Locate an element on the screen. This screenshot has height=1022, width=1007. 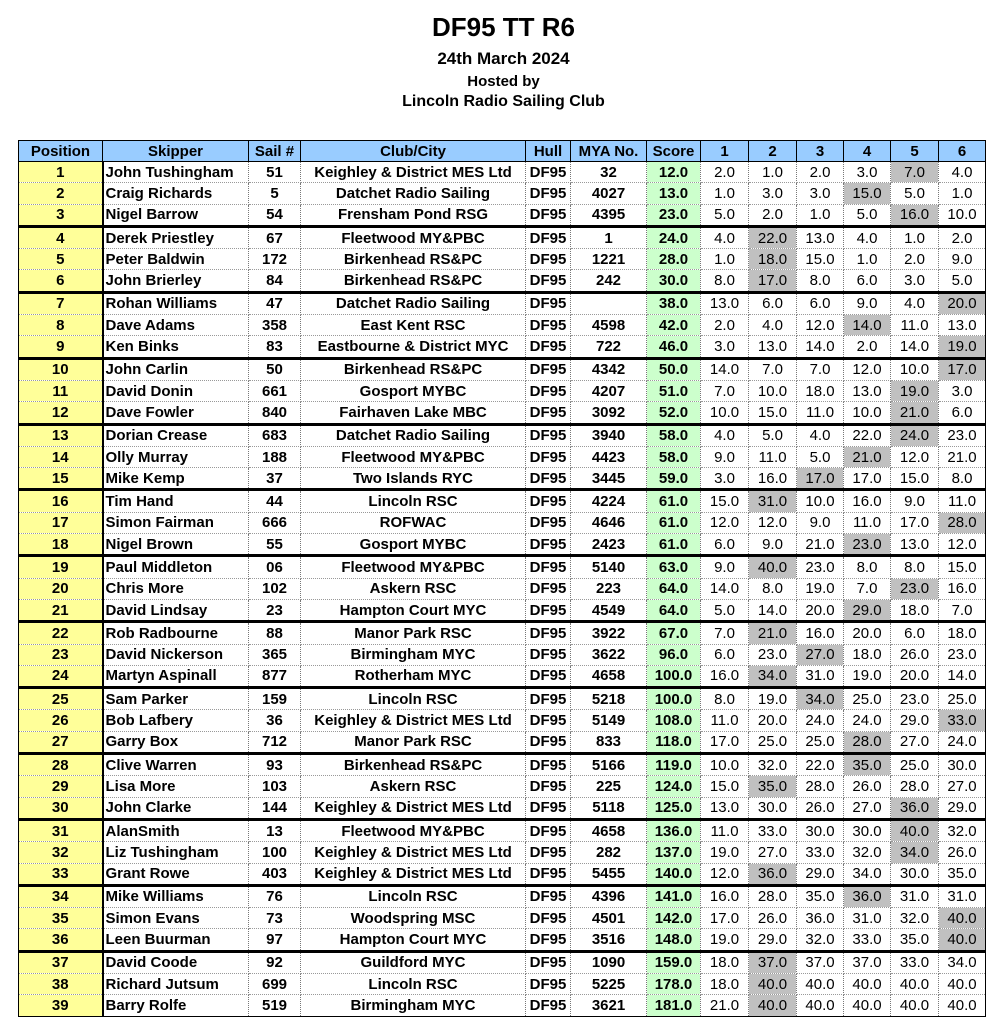
race-4-cell: 10.0 is located at coordinates (867, 413).